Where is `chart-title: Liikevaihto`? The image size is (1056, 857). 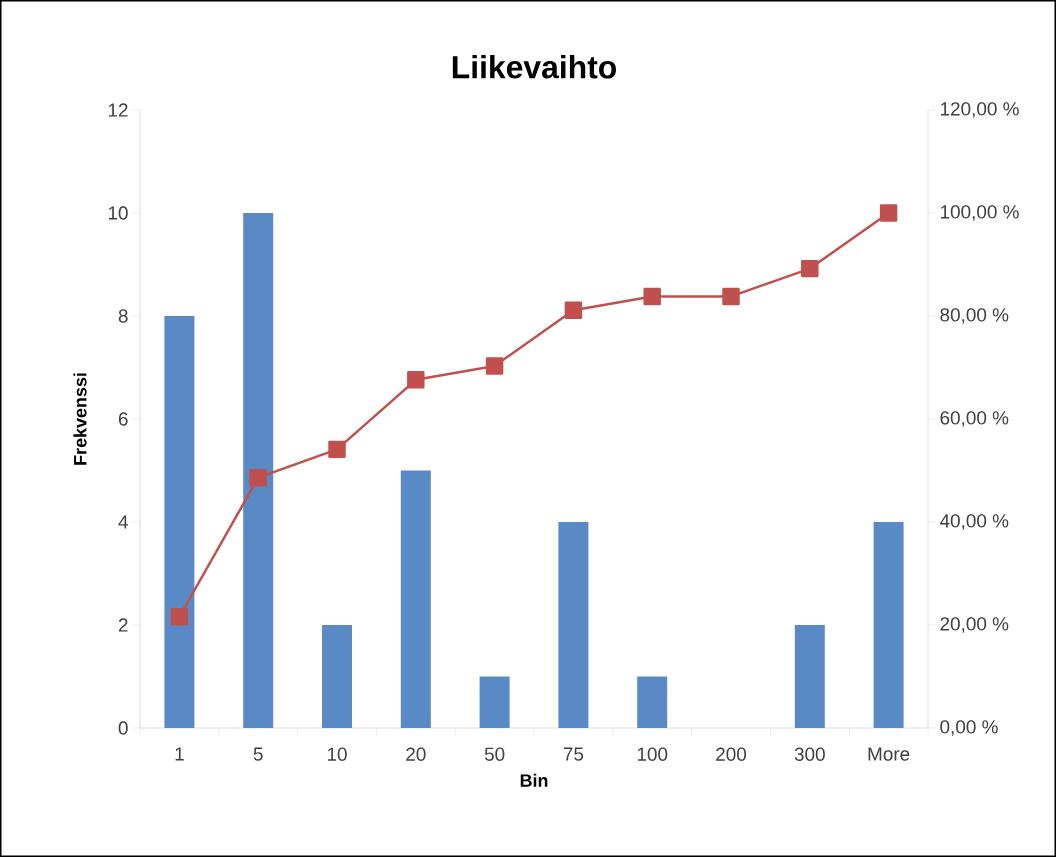
chart-title: Liikevaihto is located at coordinates (534, 67).